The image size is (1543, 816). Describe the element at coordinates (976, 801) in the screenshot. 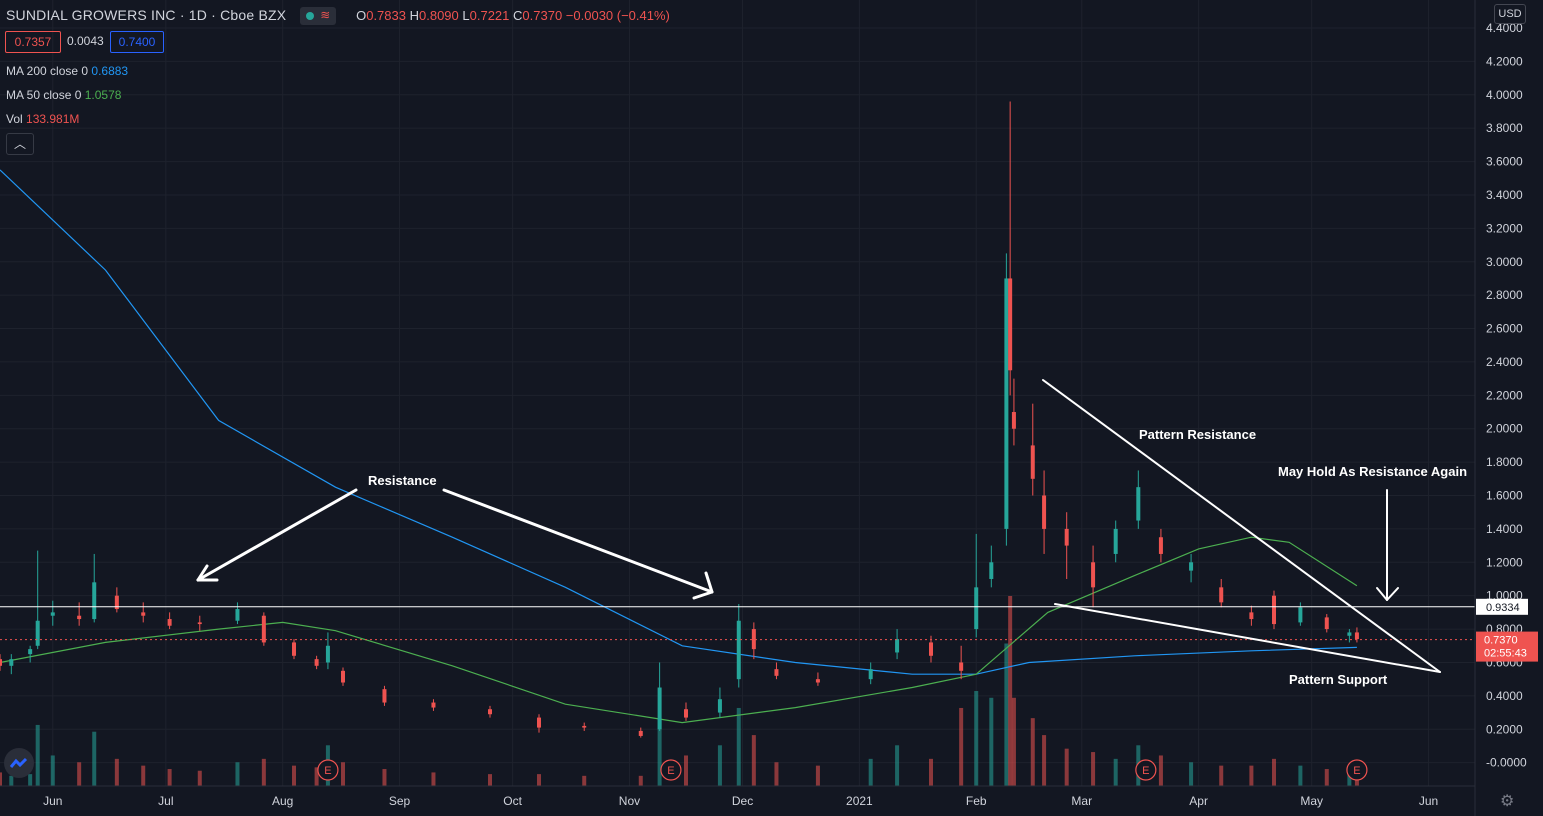

I see `time-tick-label: Feb` at that location.